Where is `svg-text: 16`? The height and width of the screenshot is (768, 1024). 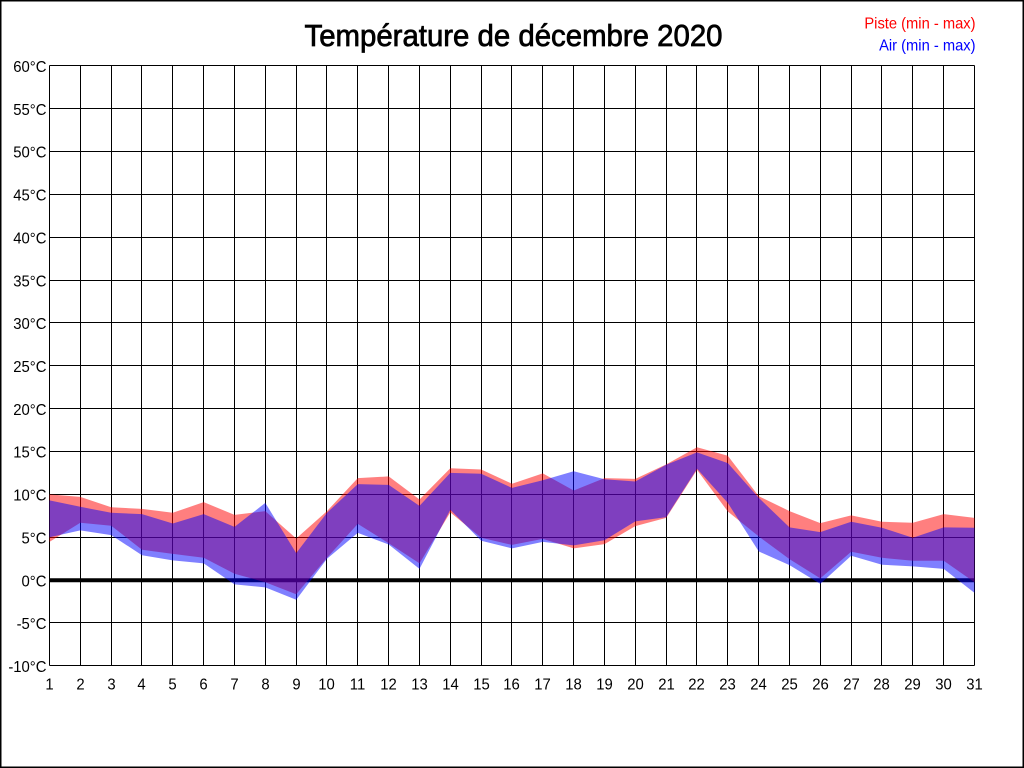
svg-text: 16 is located at coordinates (511, 685).